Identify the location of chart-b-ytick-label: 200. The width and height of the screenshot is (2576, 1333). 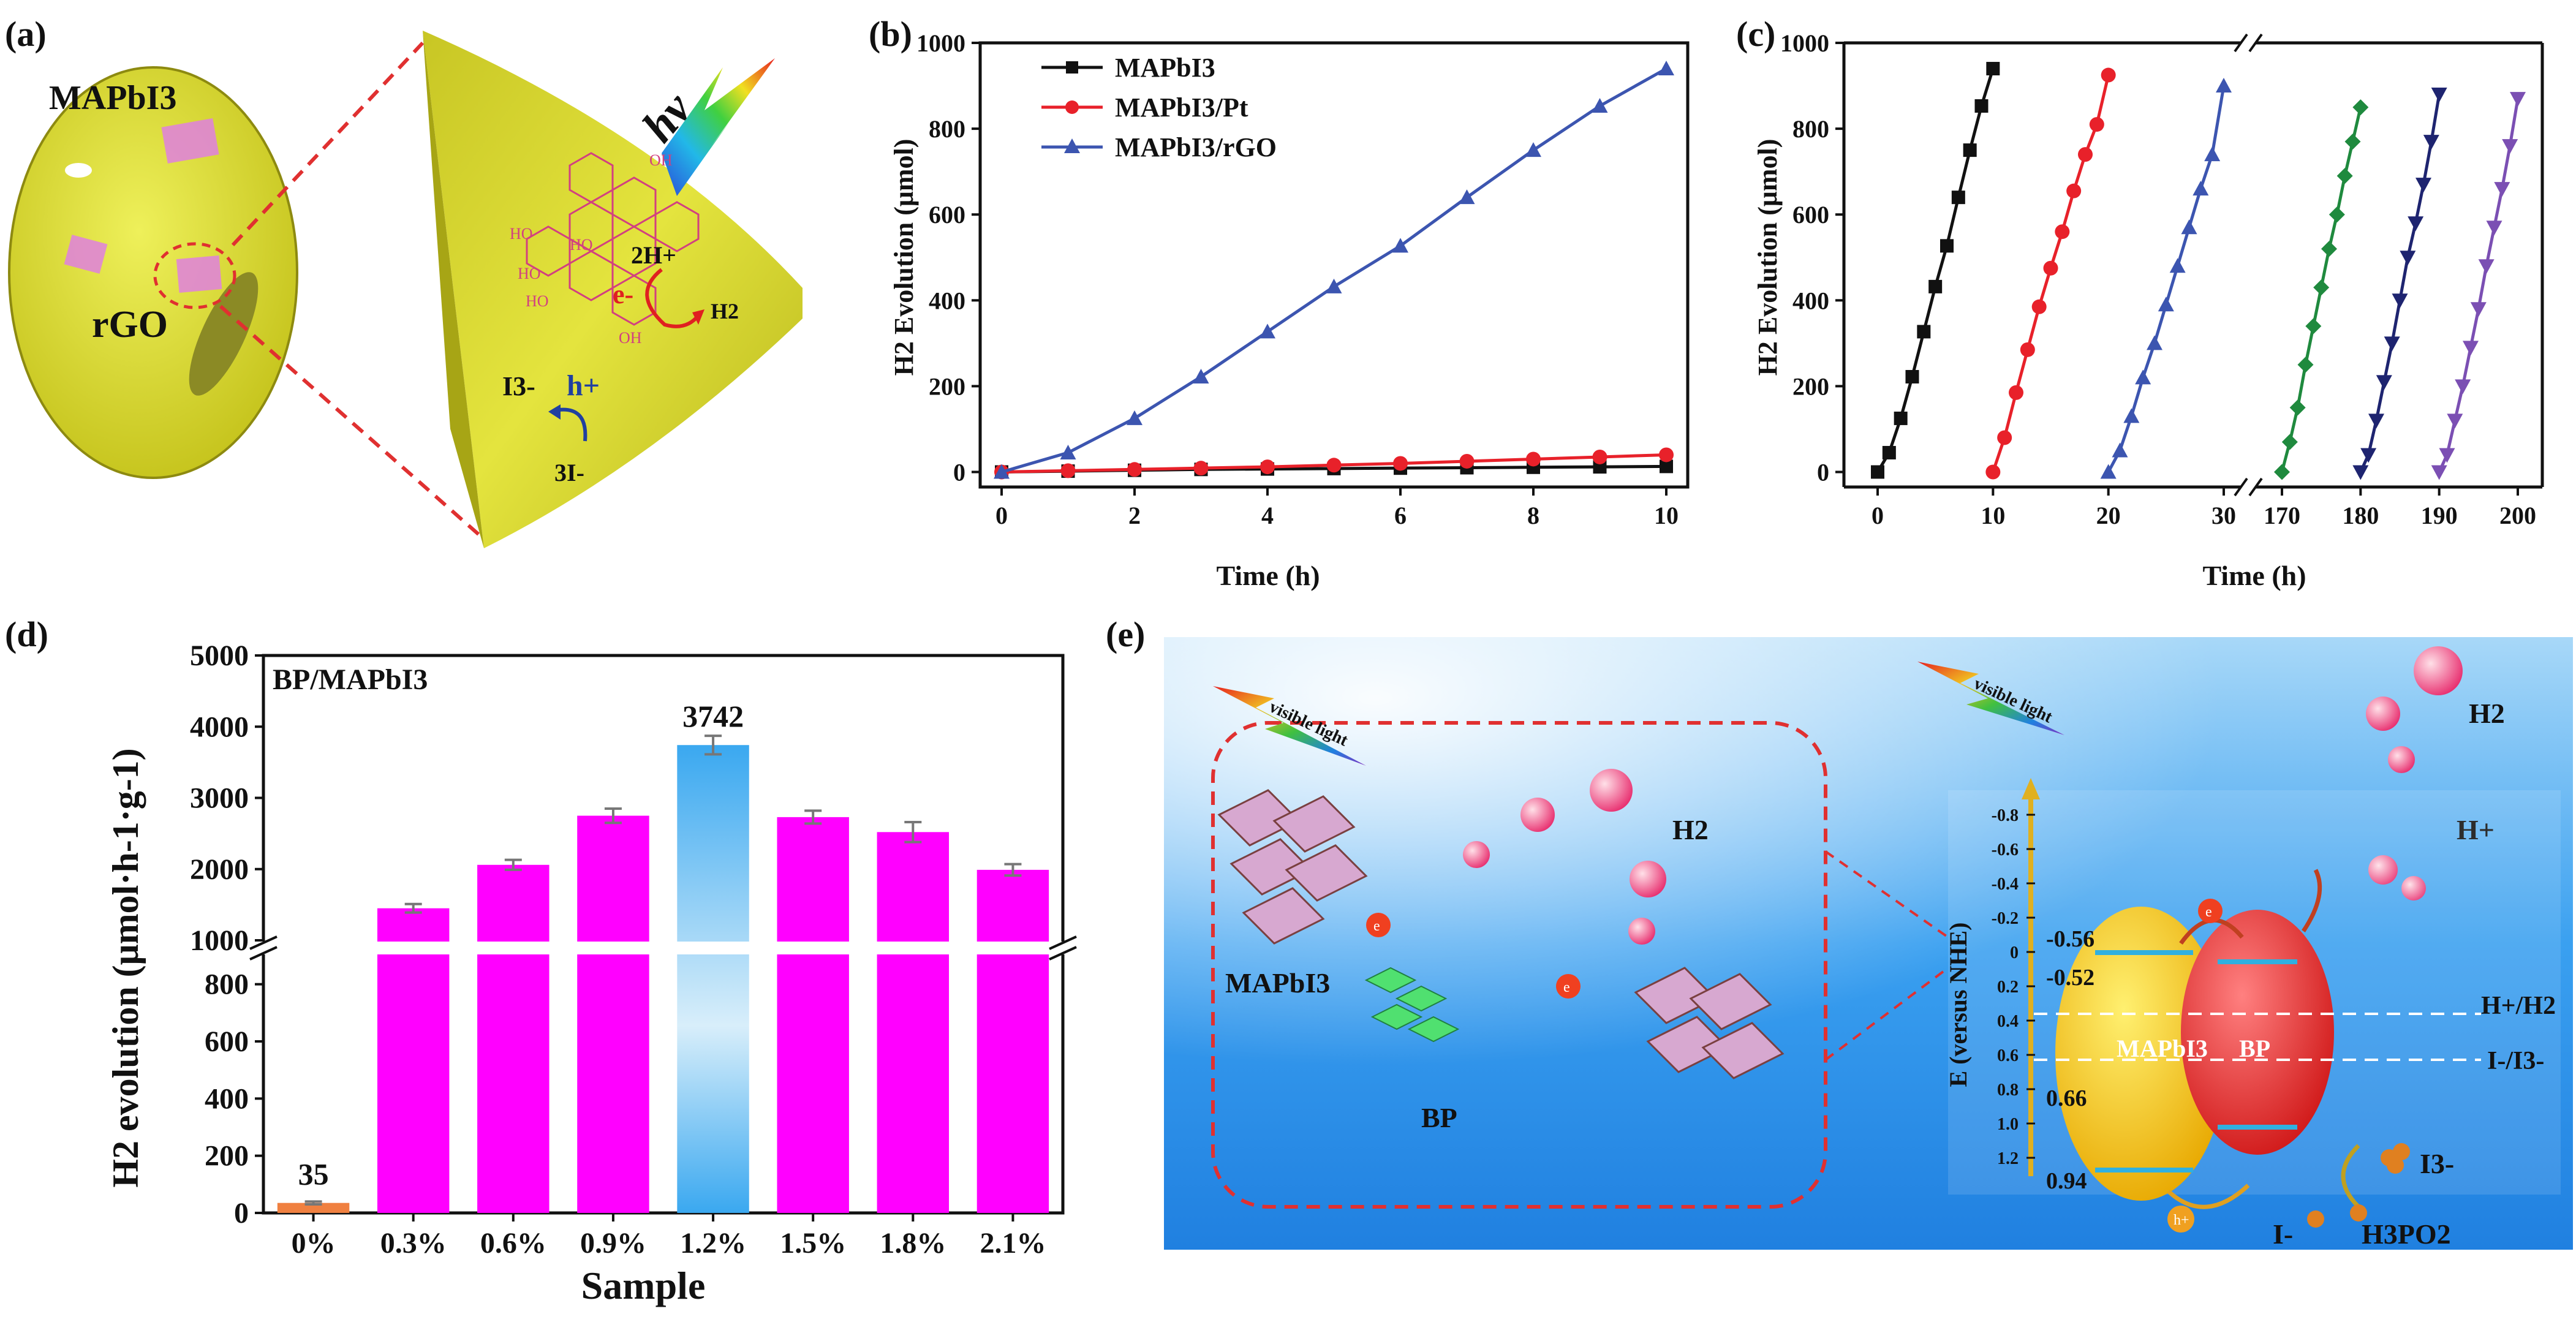
(947, 386).